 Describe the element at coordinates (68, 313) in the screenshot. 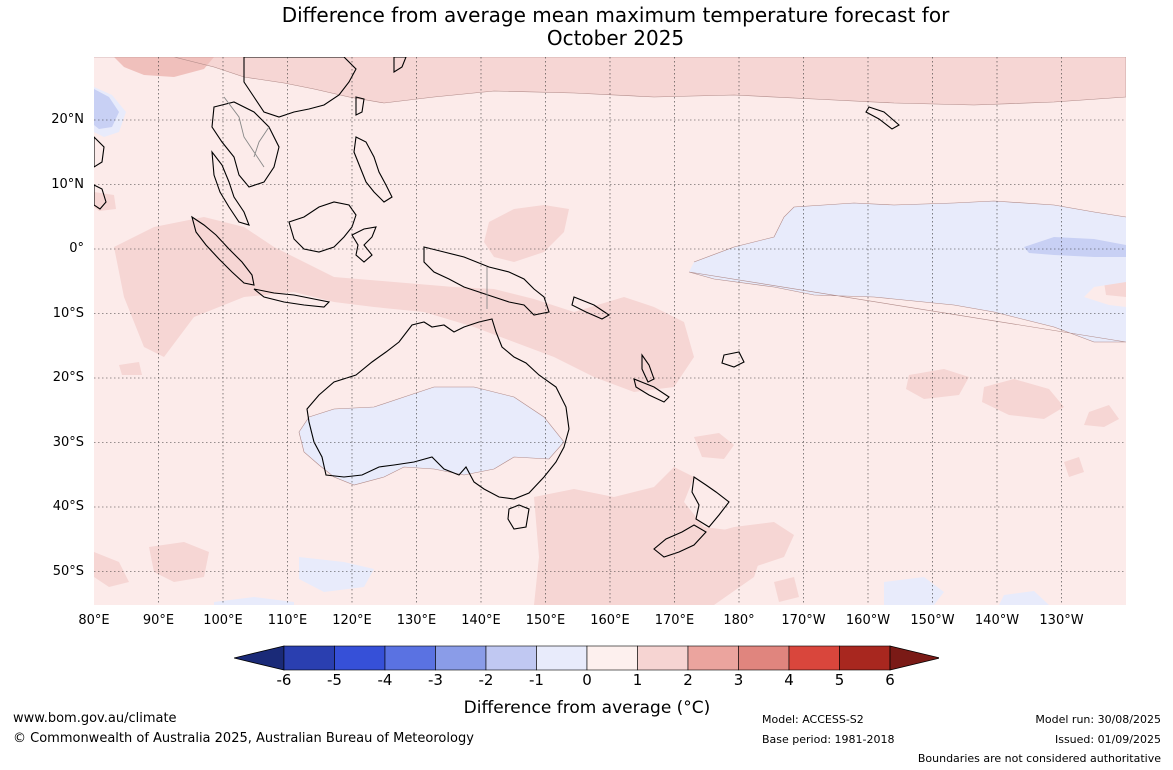

I see `latitude-label: 10°S` at that location.